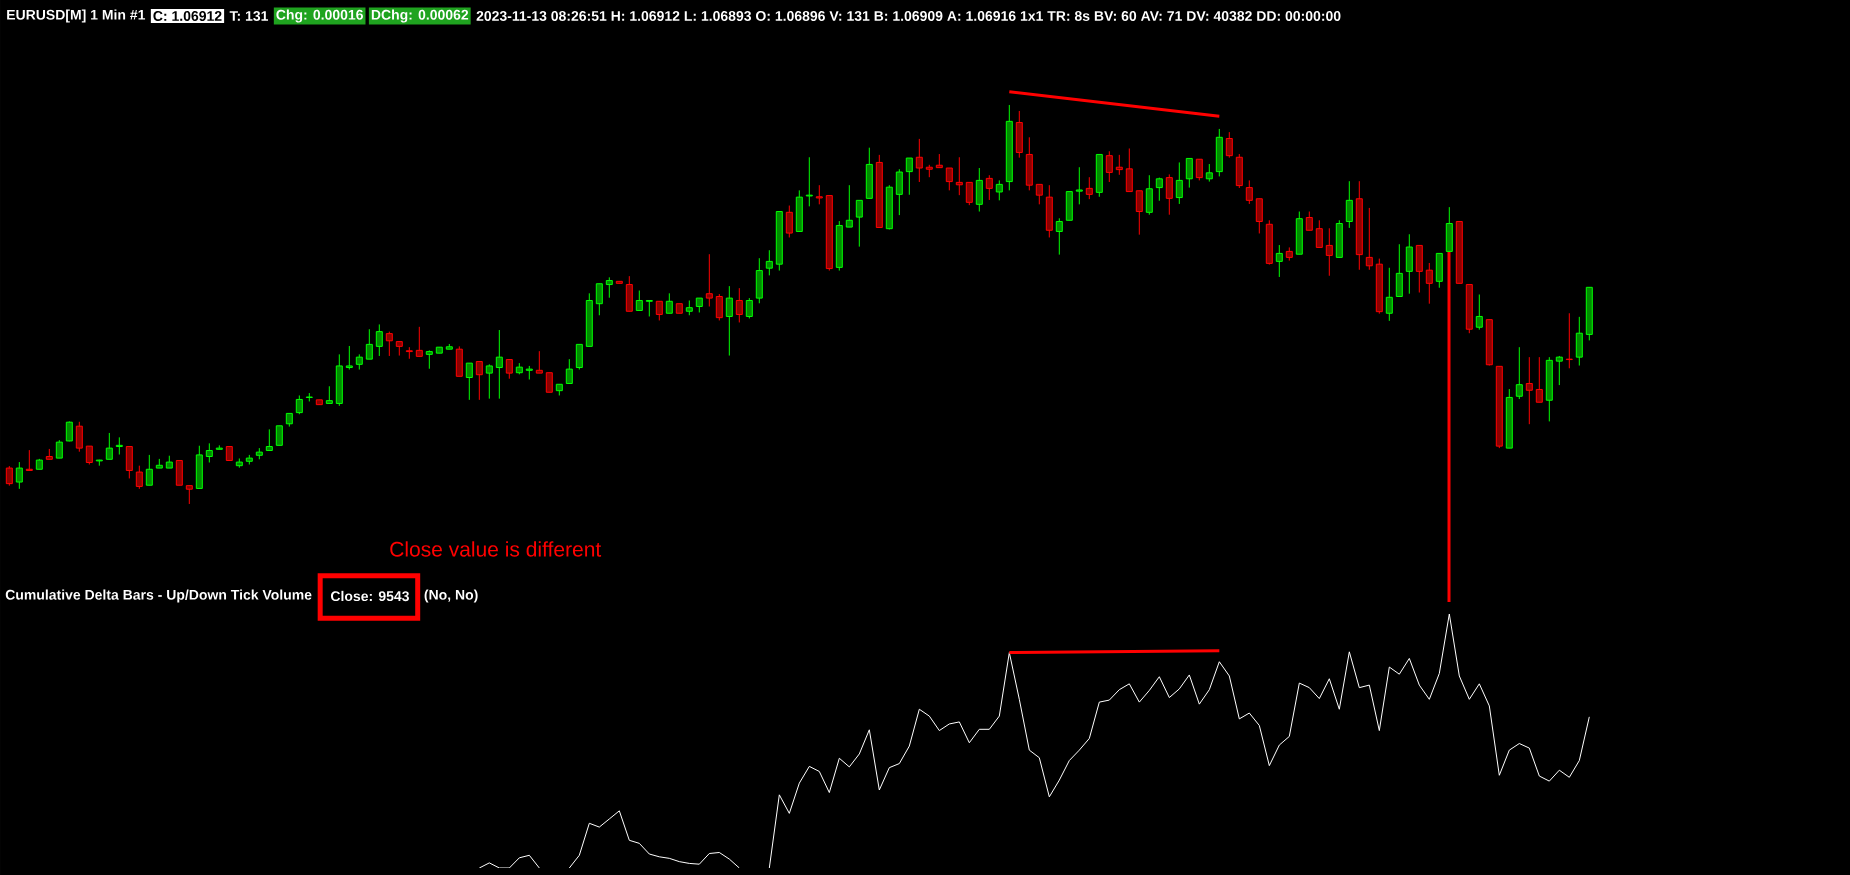 The width and height of the screenshot is (1850, 875). Describe the element at coordinates (420, 16) in the screenshot. I see `text: DChg: 0.00062` at that location.